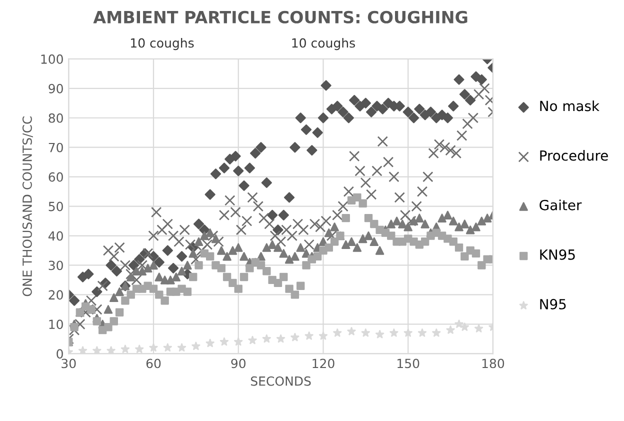 This screenshot has width=624, height=421. I want to click on chart-title: AMBIENT PARTICLE COUNTS: COUGHING, so click(280, 17).